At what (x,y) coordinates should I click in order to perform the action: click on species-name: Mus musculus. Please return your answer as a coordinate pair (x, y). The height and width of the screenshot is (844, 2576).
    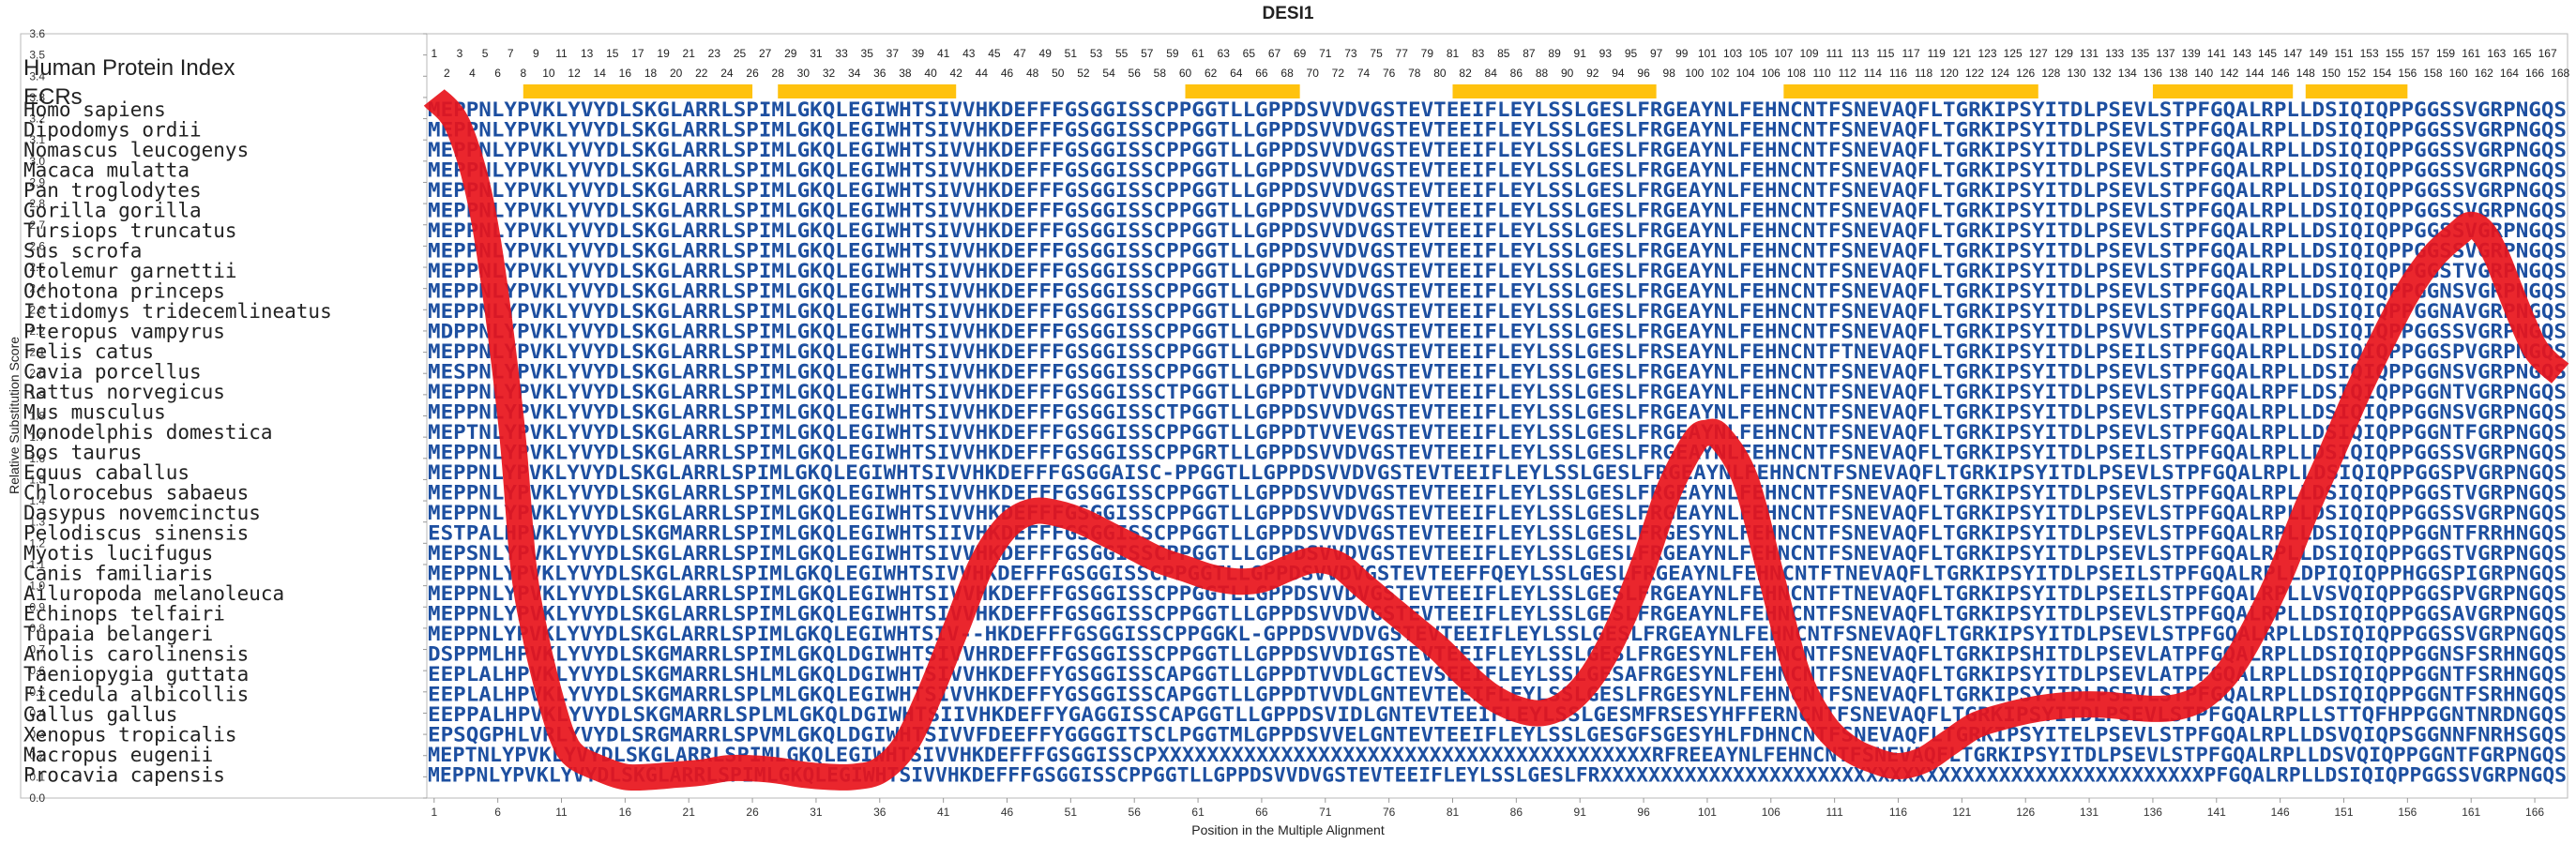
    Looking at the image, I should click on (94, 412).